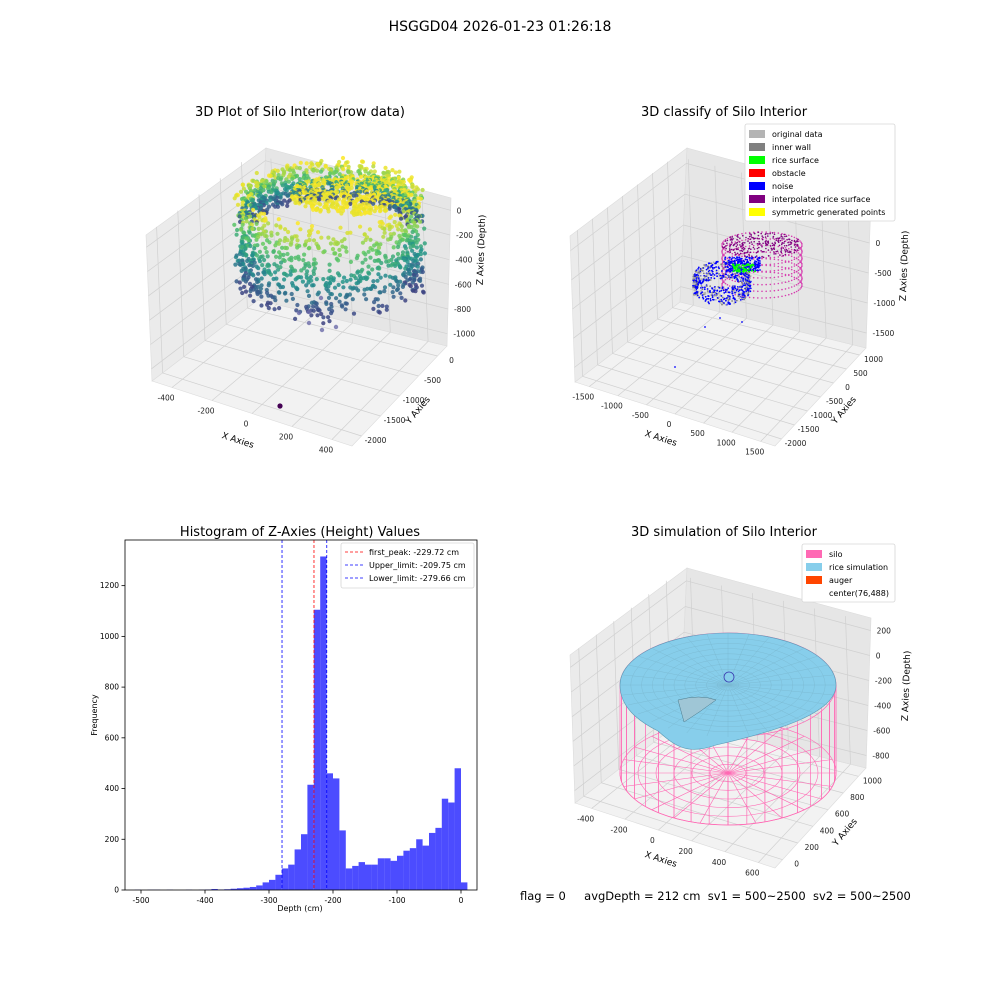 The image size is (1000, 1004). What do you see at coordinates (757, 186) in the screenshot?
I see `classify-legend-swatch` at bounding box center [757, 186].